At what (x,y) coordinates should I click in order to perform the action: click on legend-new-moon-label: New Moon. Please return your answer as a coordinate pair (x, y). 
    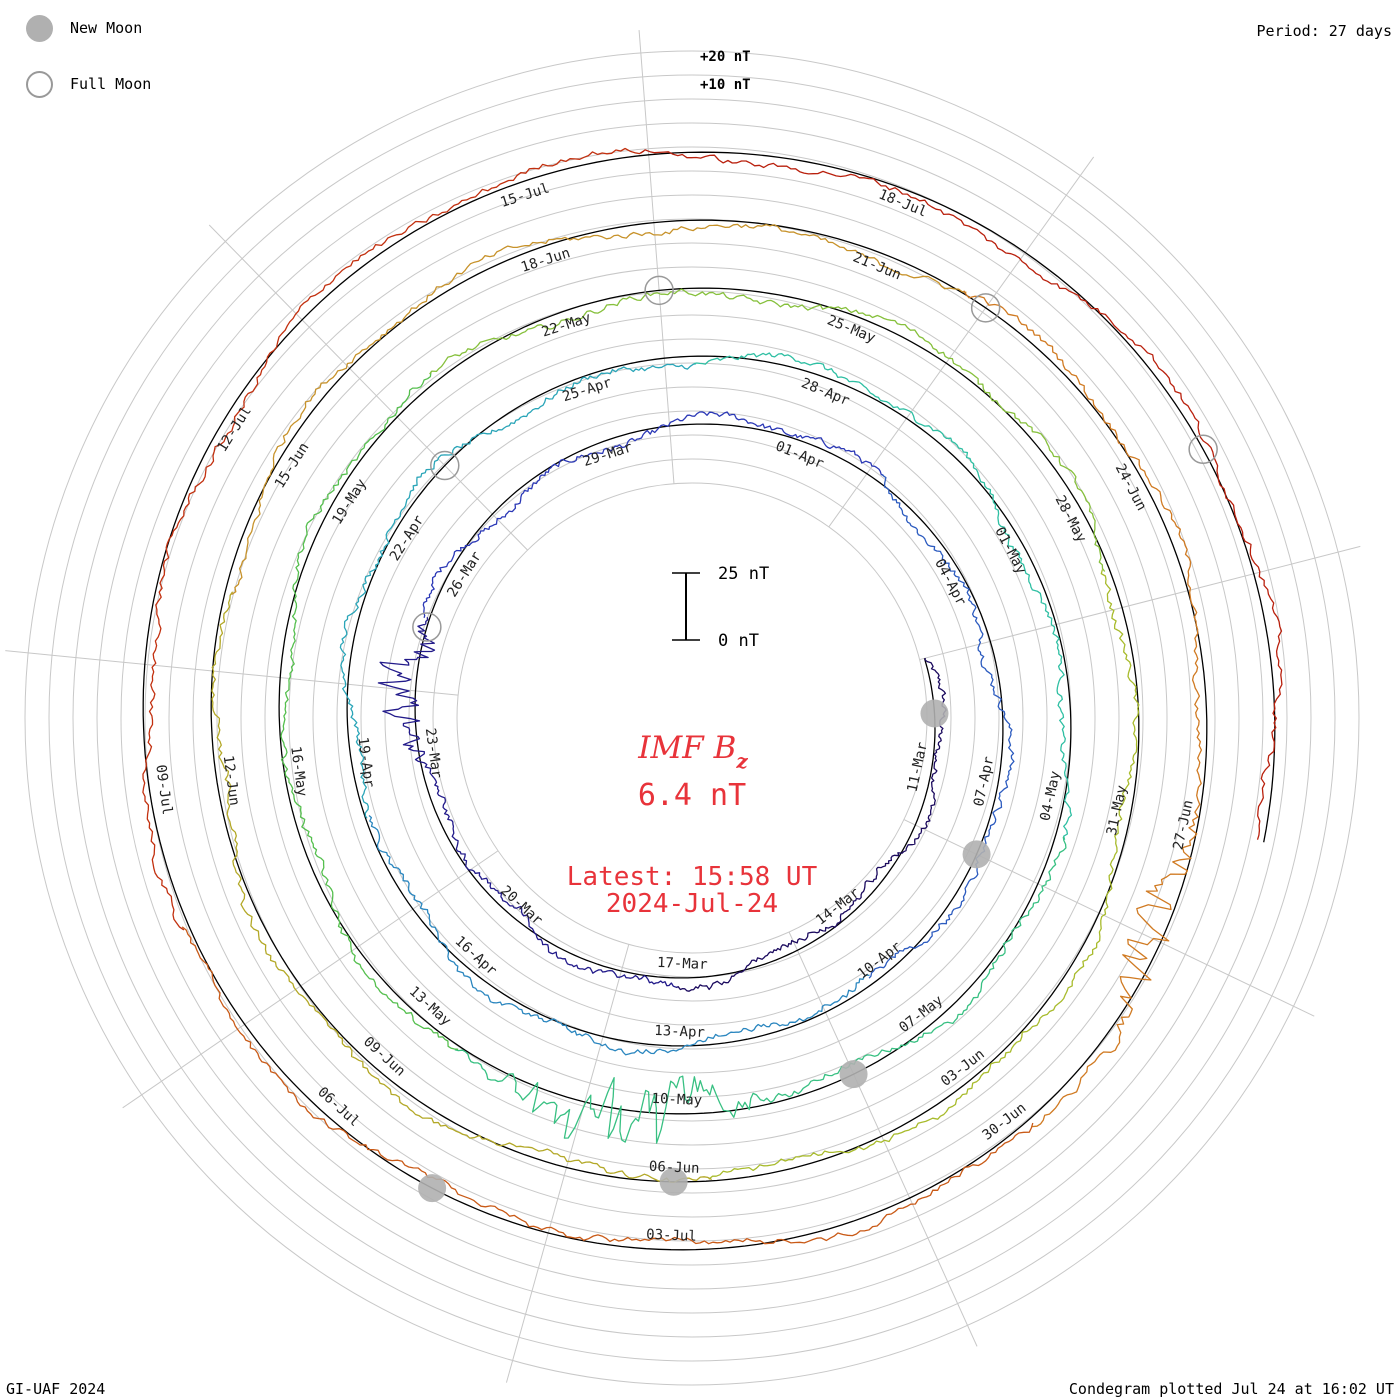
    Looking at the image, I should click on (106, 28).